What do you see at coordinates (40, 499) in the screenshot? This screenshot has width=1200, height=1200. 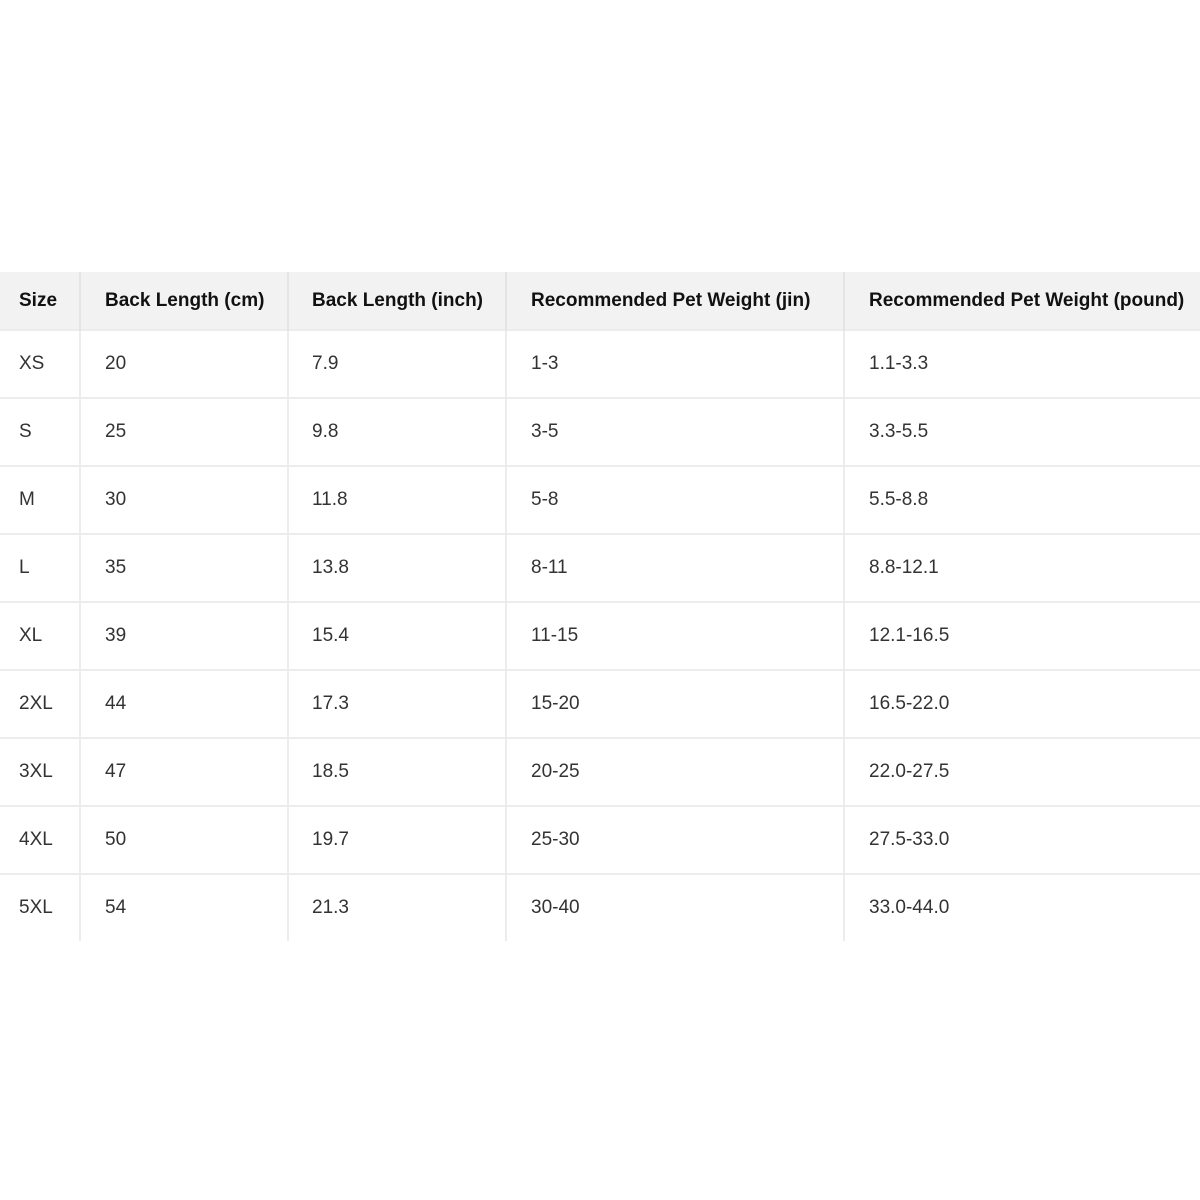 I see `cell-size: M` at bounding box center [40, 499].